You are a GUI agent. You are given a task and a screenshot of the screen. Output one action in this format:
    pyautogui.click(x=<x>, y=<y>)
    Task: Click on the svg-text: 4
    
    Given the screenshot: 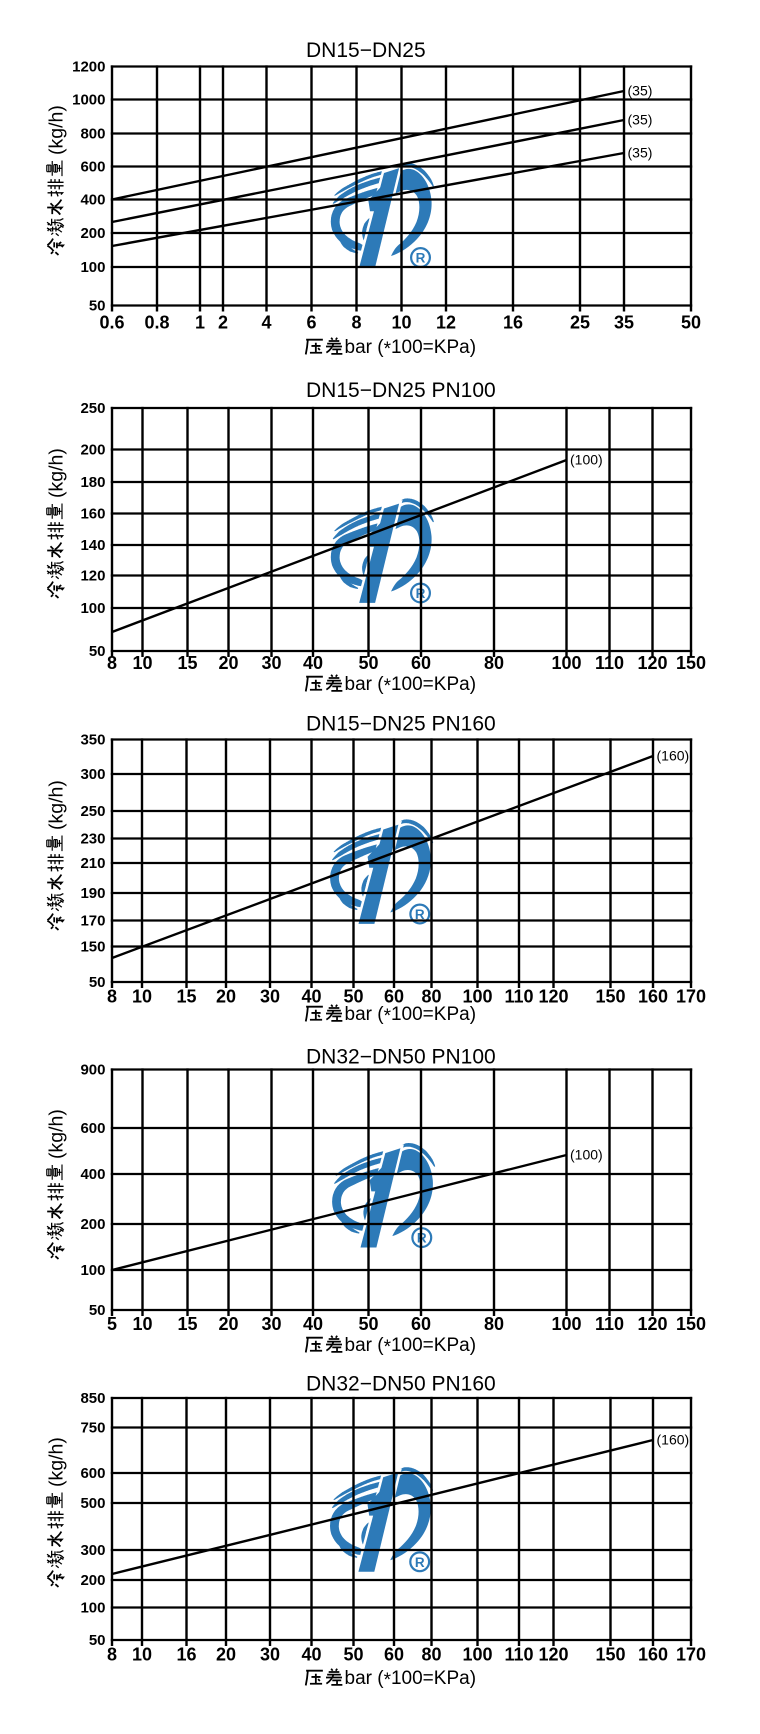 What is the action you would take?
    pyautogui.click(x=266, y=323)
    